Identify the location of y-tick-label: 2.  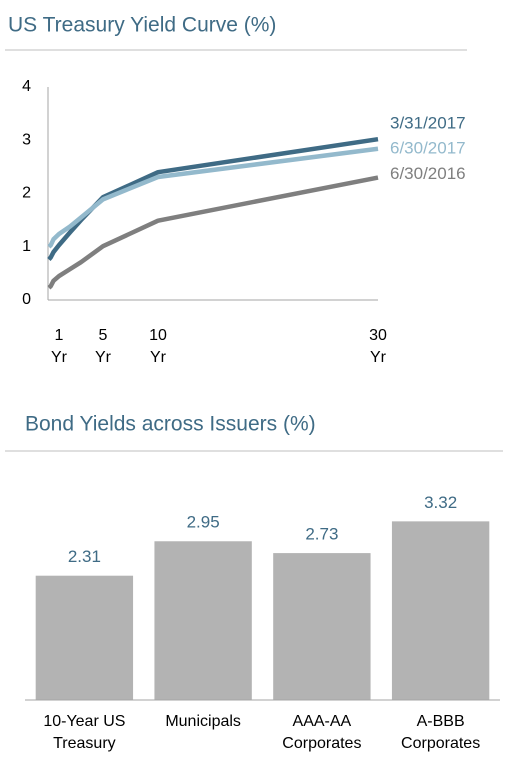
(26, 193).